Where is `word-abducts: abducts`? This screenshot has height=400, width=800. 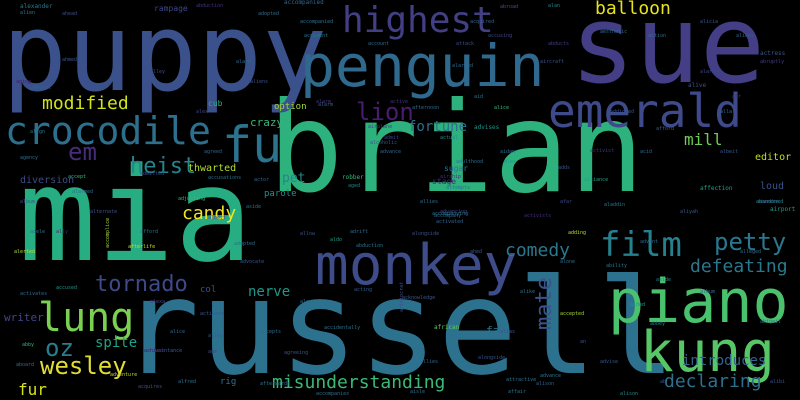
word-abducts: abducts is located at coordinates (559, 44).